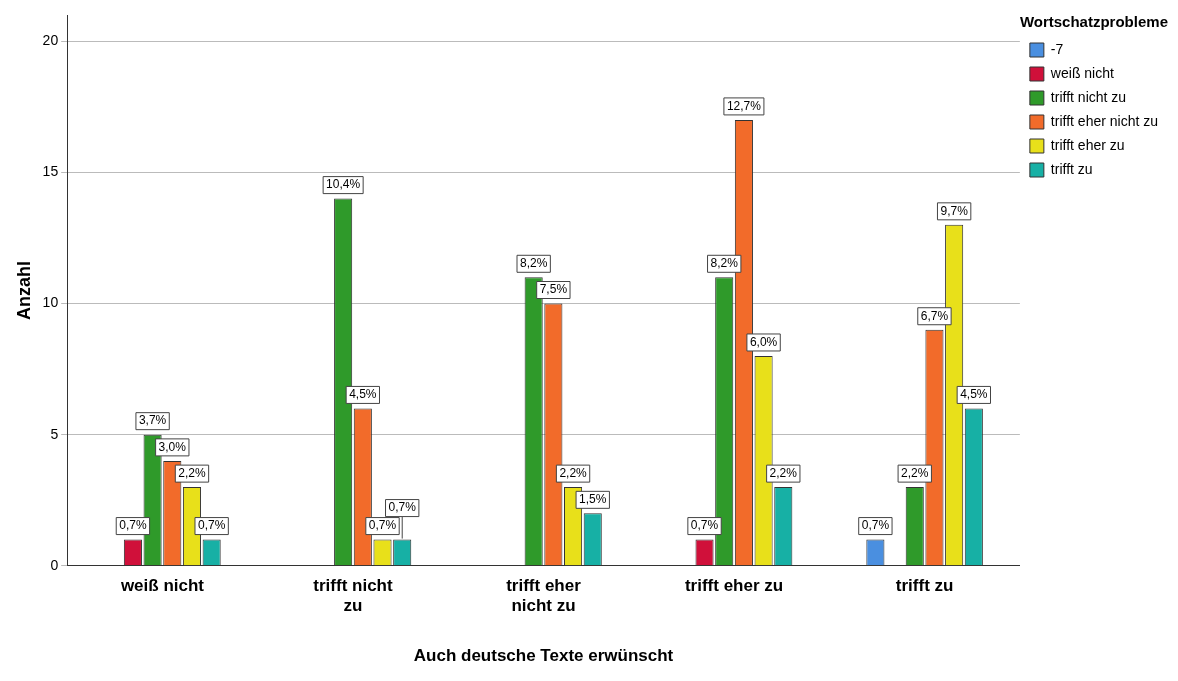 The width and height of the screenshot is (1178, 681). I want to click on x-tick-label: trifft eher nicht zu, so click(544, 595).